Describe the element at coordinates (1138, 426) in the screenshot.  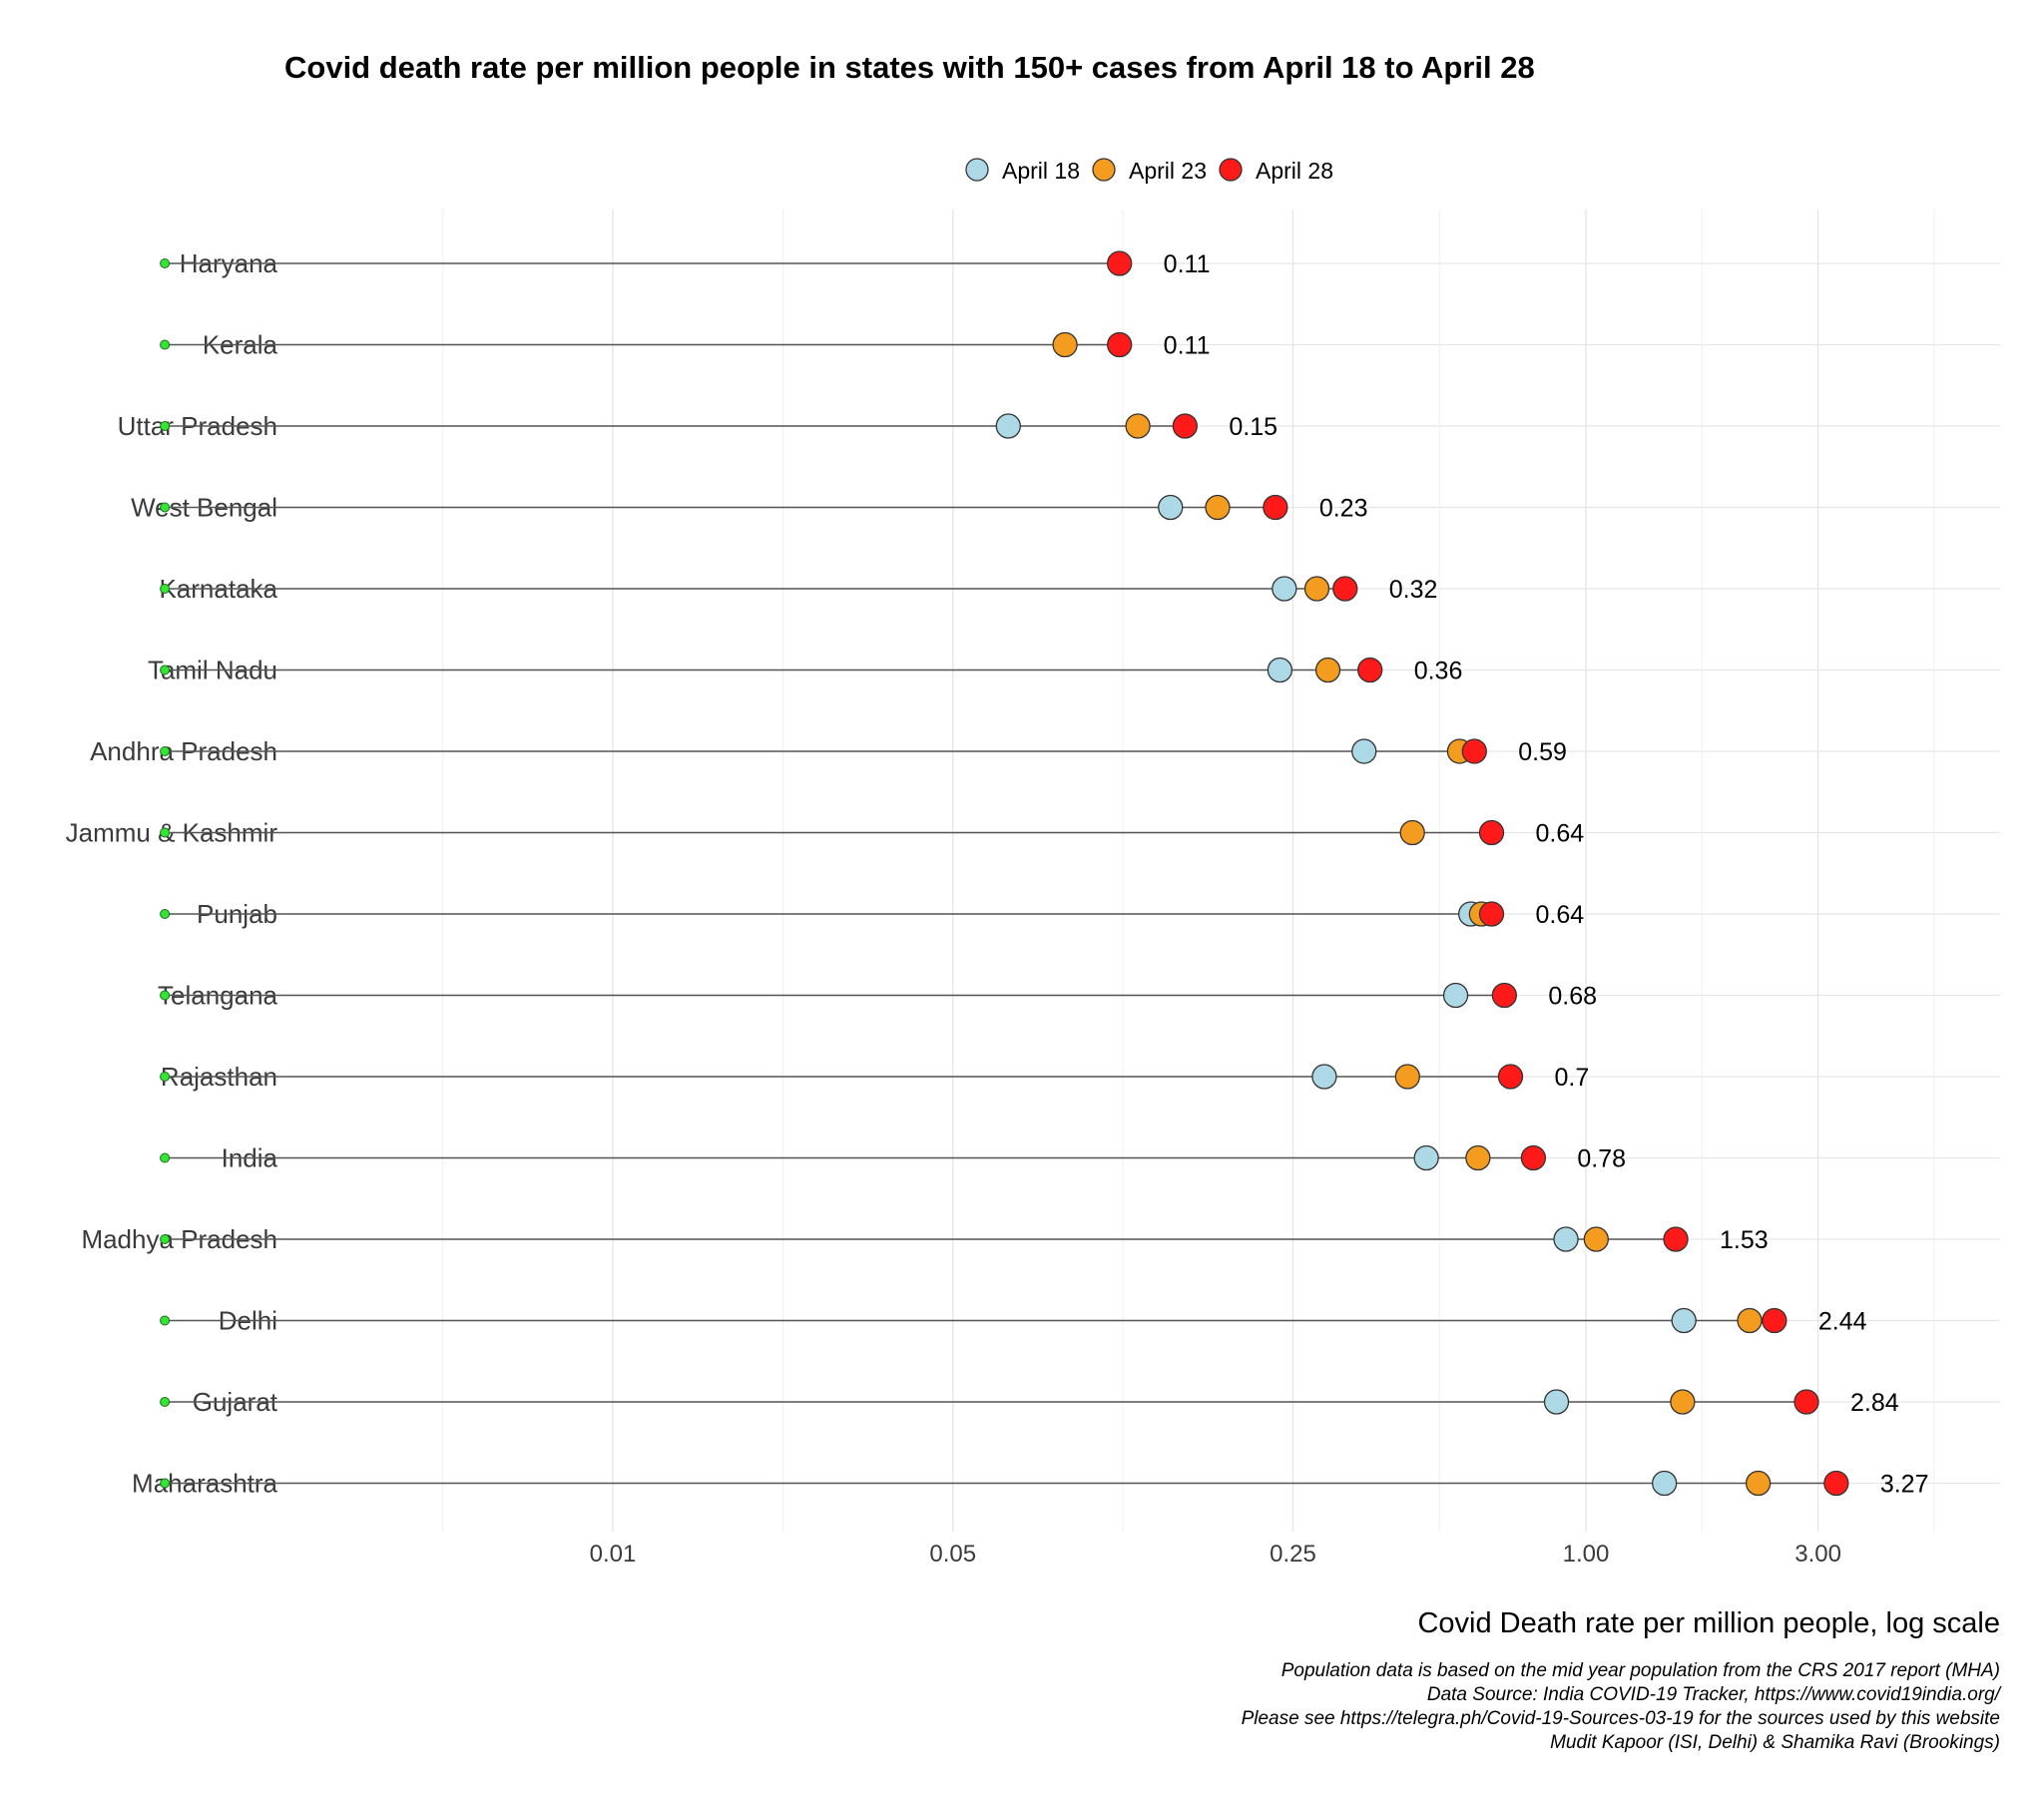
I see `point-april-23-uttar-pradesh` at that location.